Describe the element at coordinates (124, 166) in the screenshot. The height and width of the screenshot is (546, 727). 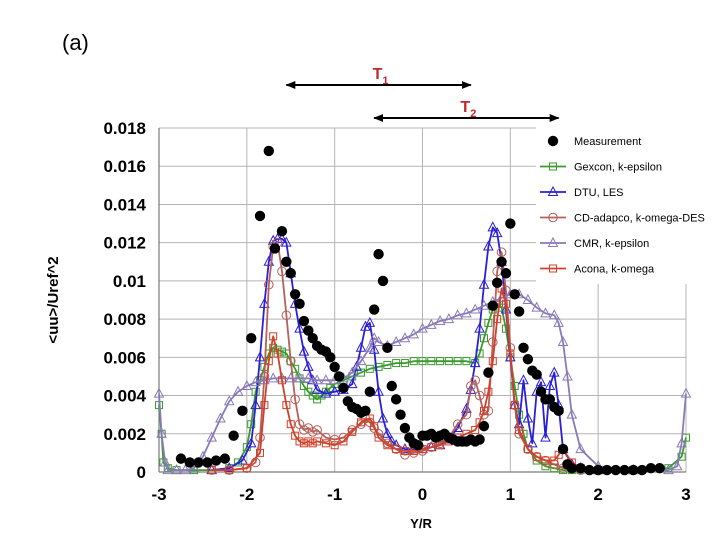
I see `y-tick-label: 0.016` at that location.